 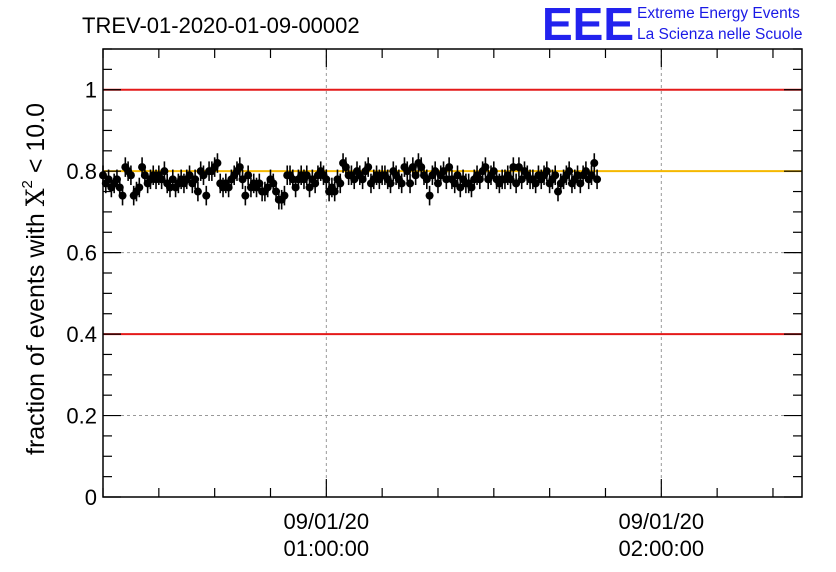 I want to click on y-tick-label: 0, so click(x=91, y=497).